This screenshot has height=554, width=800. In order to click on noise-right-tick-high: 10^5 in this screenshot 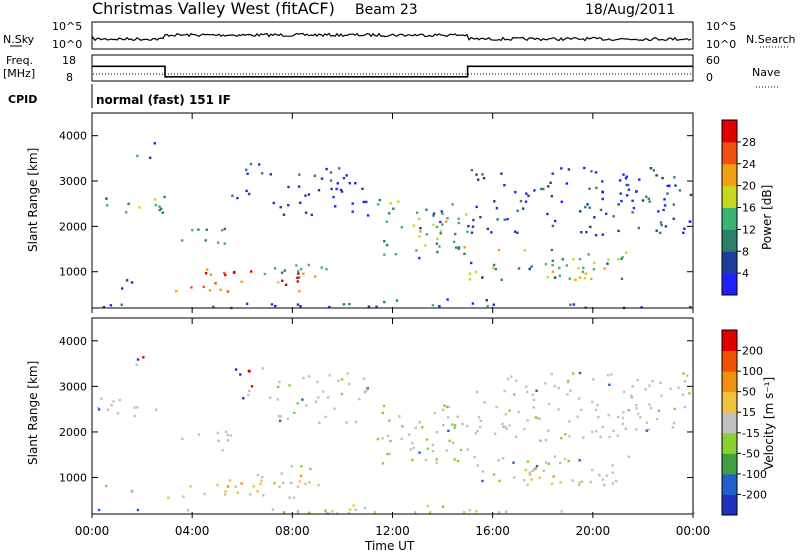, I will do `click(721, 26)`.